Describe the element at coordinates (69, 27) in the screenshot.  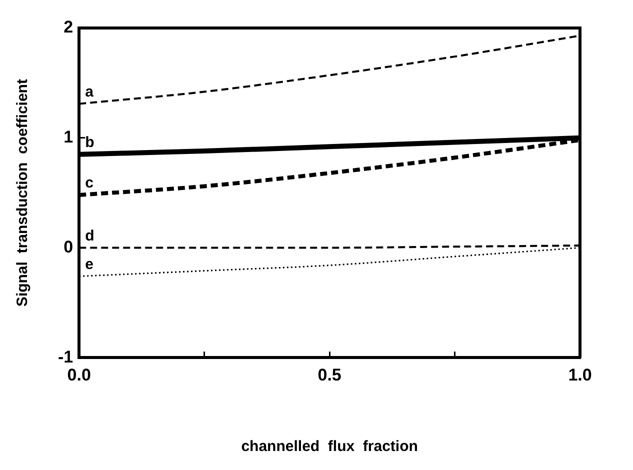
I see `y-tick-label: 2` at that location.